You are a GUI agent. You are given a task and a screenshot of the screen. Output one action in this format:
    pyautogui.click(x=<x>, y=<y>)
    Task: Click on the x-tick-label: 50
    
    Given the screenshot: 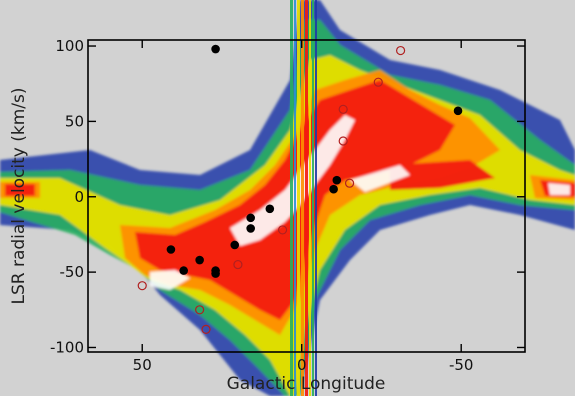 What is the action you would take?
    pyautogui.click(x=142, y=365)
    